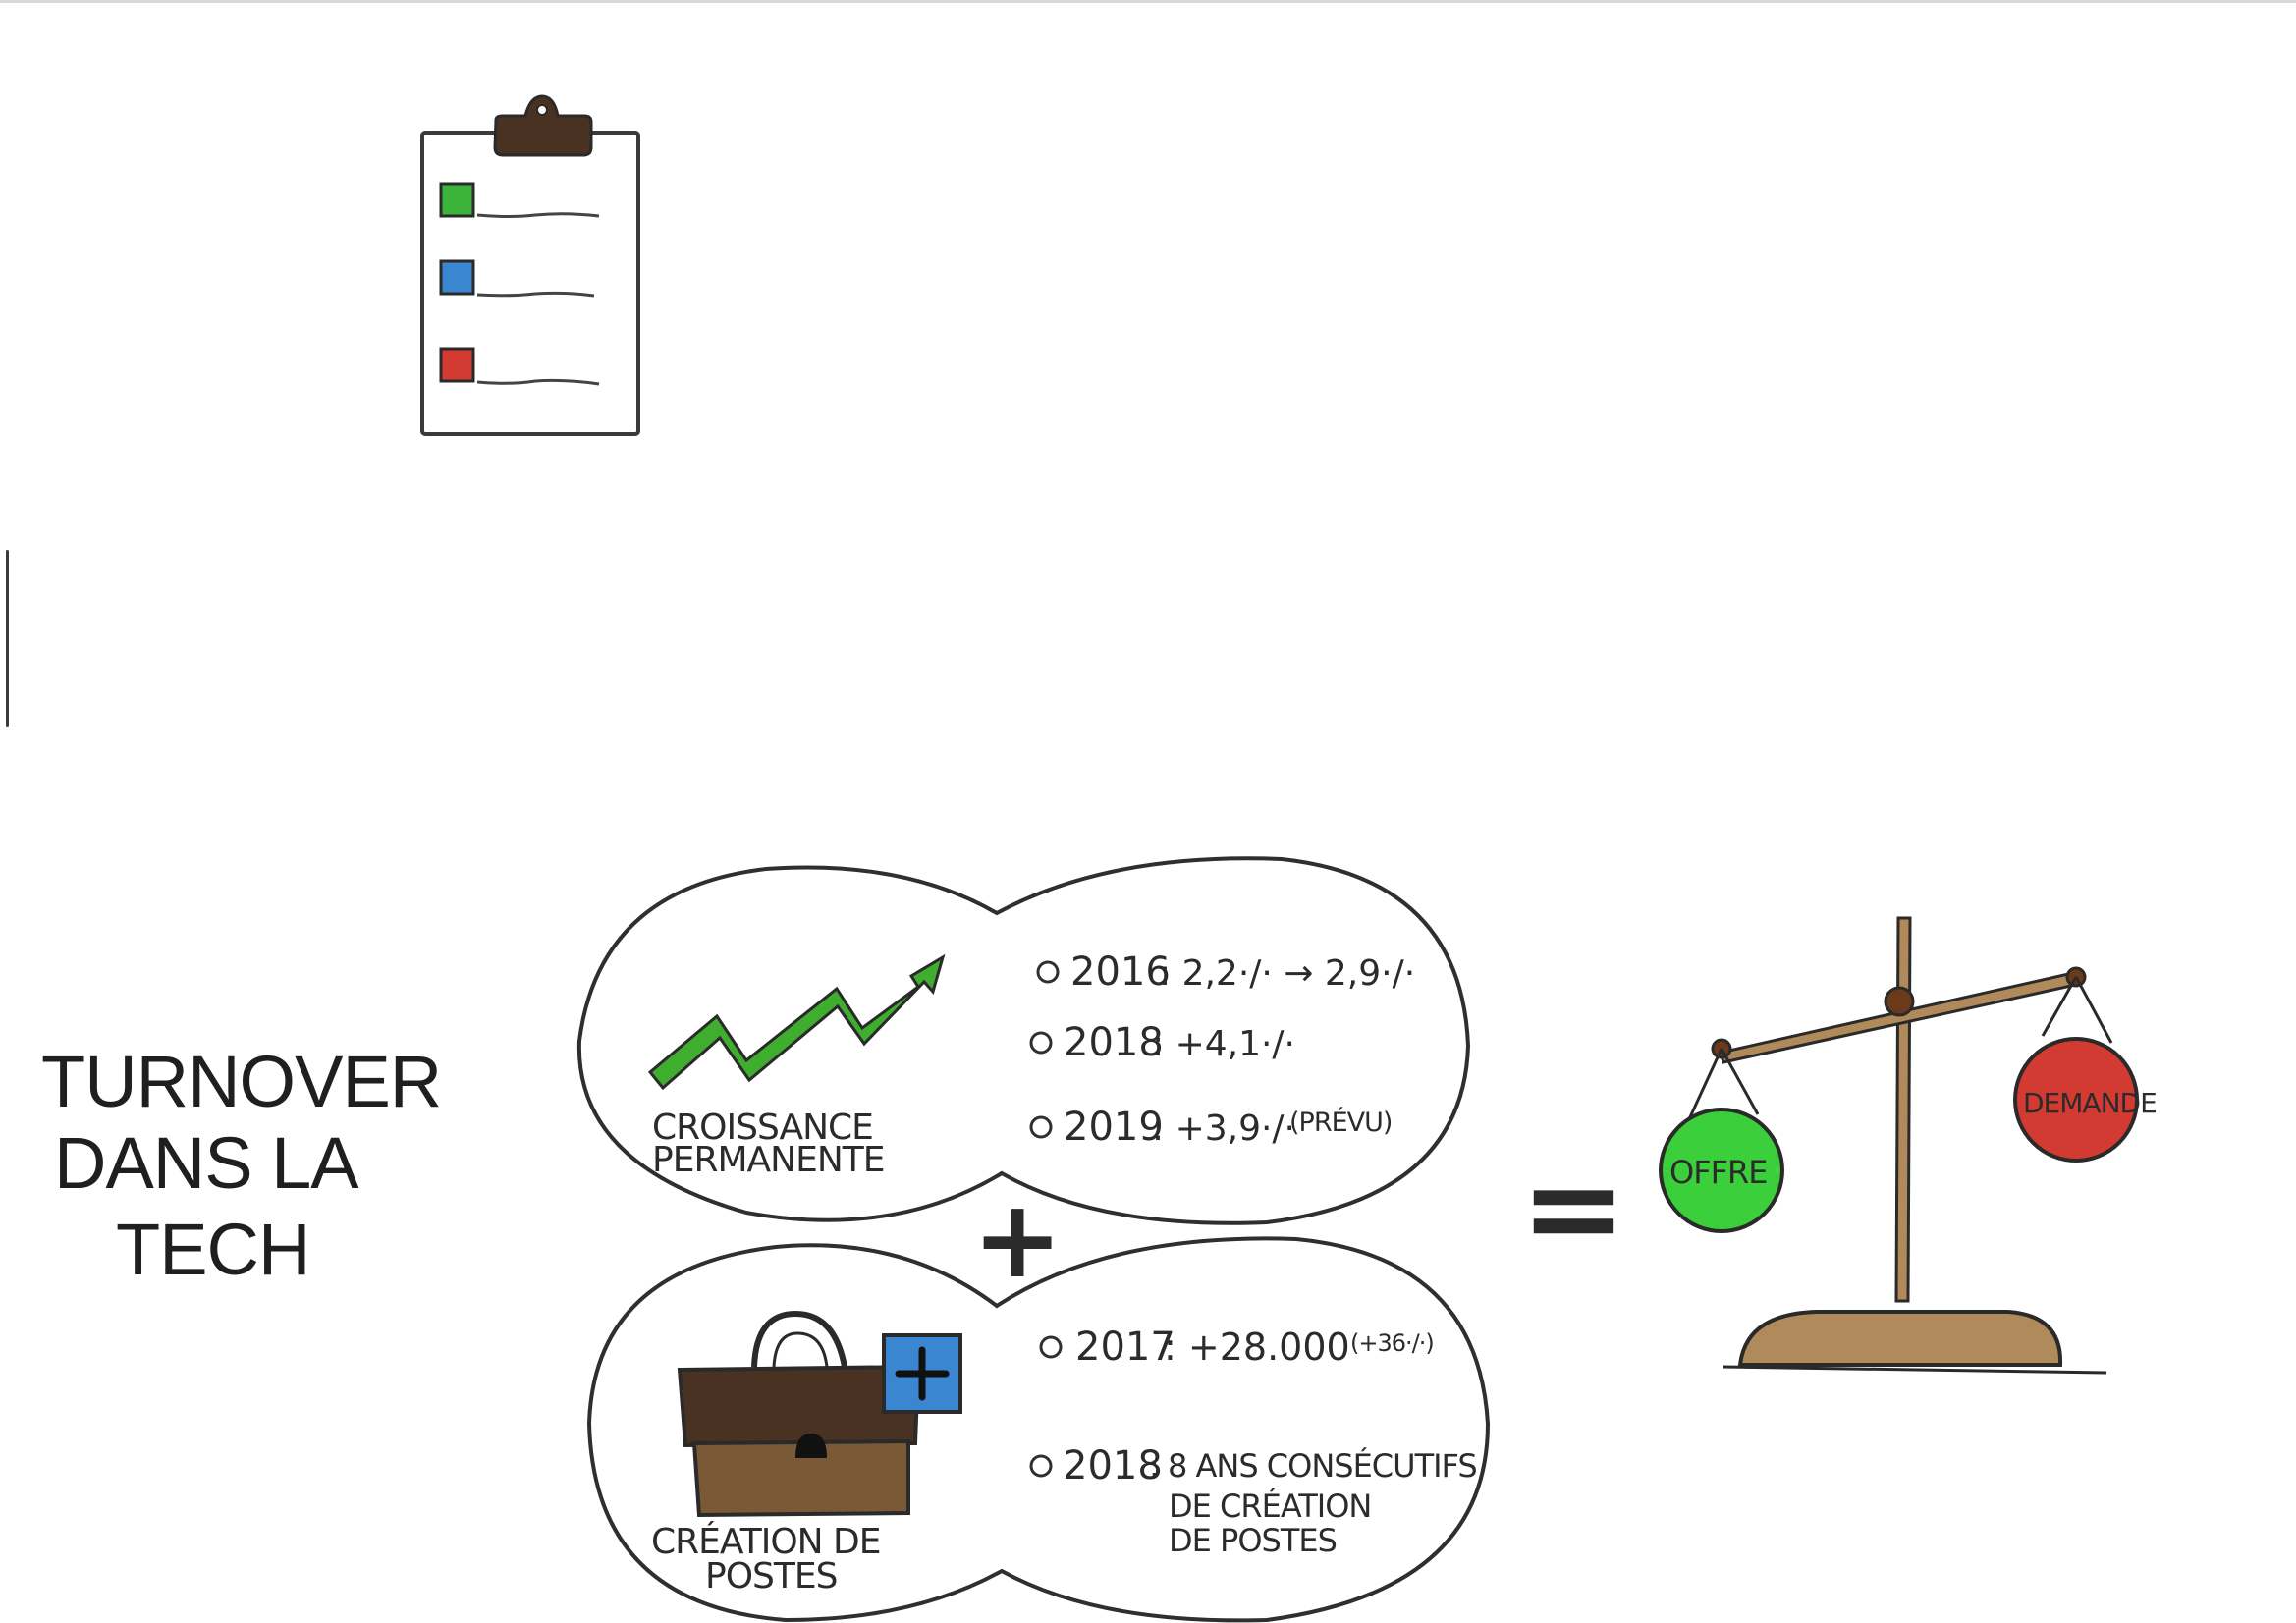 Image resolution: width=2296 pixels, height=1623 pixels. What do you see at coordinates (241, 1081) in the screenshot?
I see `title-line-1: TURNOVER` at bounding box center [241, 1081].